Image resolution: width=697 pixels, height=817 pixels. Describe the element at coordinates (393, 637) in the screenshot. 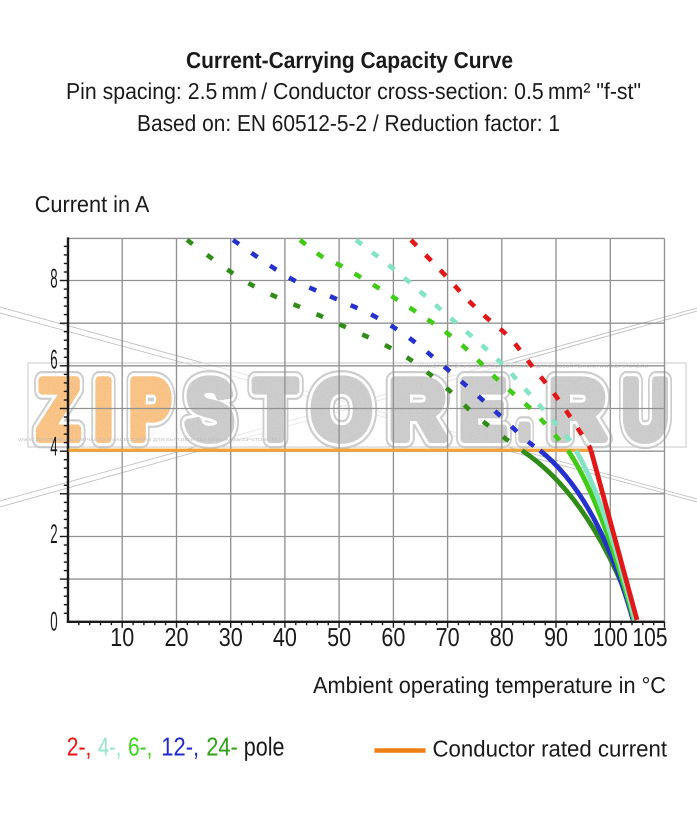

I see `svg-text: 60` at that location.